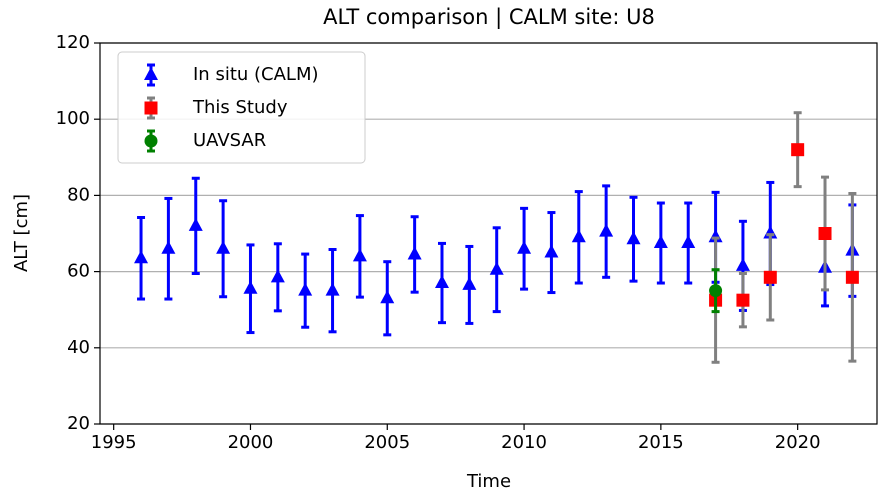 This screenshot has width=879, height=495. I want to click on y-tick-label: 80, so click(78, 194).